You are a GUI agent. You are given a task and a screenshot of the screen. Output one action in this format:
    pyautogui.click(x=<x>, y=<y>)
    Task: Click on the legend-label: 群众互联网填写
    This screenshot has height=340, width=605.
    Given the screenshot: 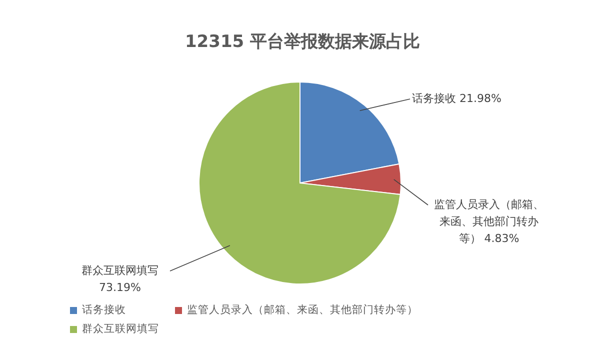 What is the action you would take?
    pyautogui.click(x=120, y=329)
    